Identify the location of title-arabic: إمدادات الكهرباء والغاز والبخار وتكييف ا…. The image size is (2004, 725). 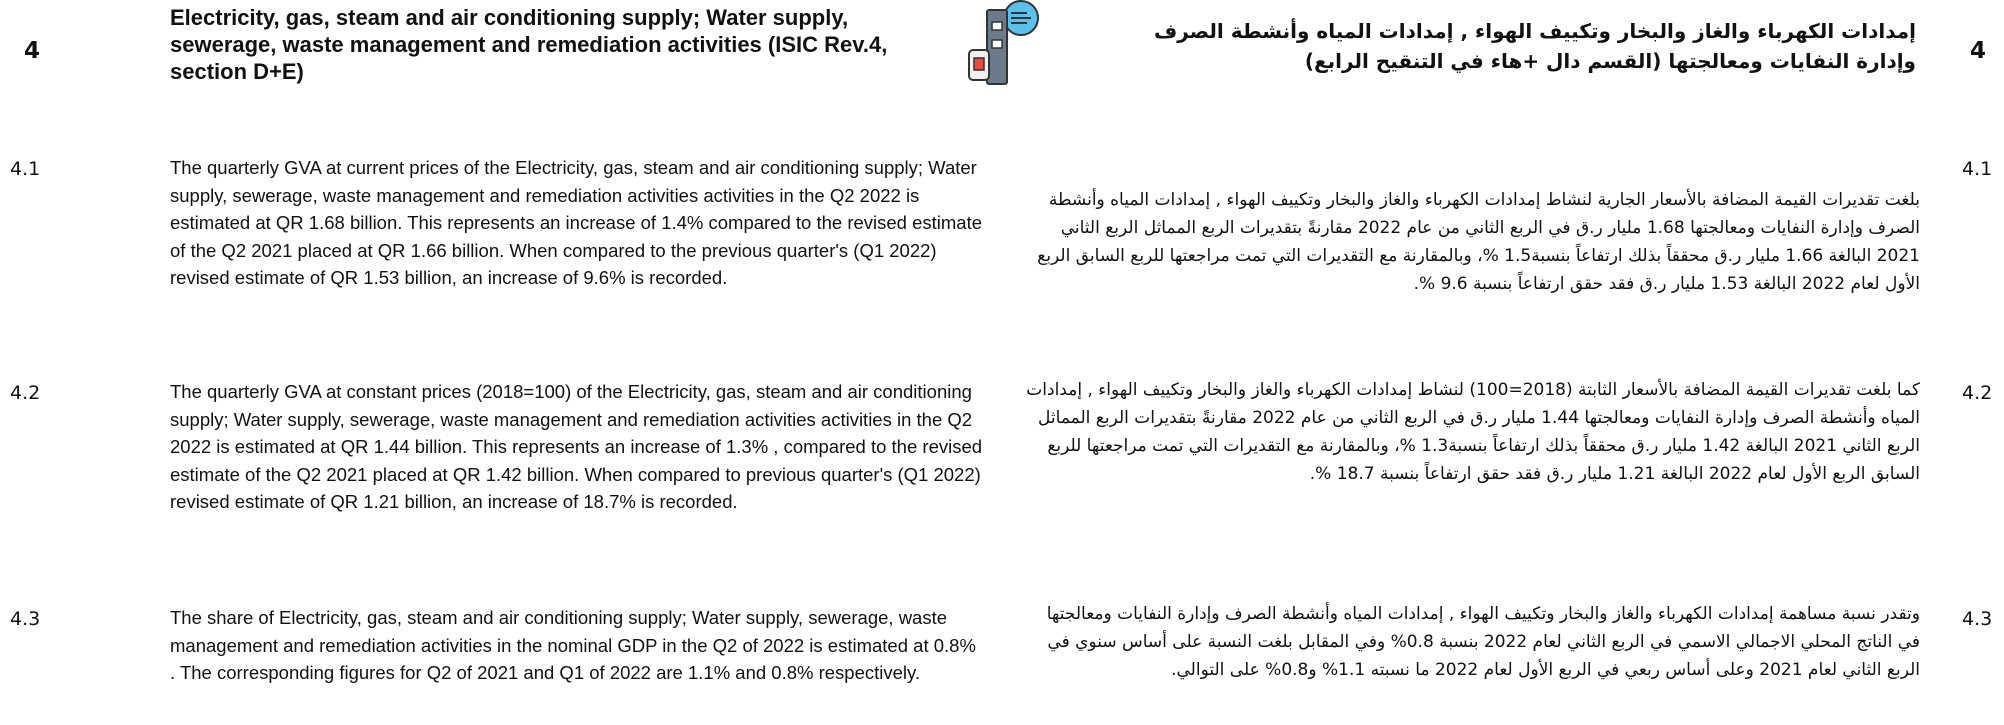
(1534, 46).